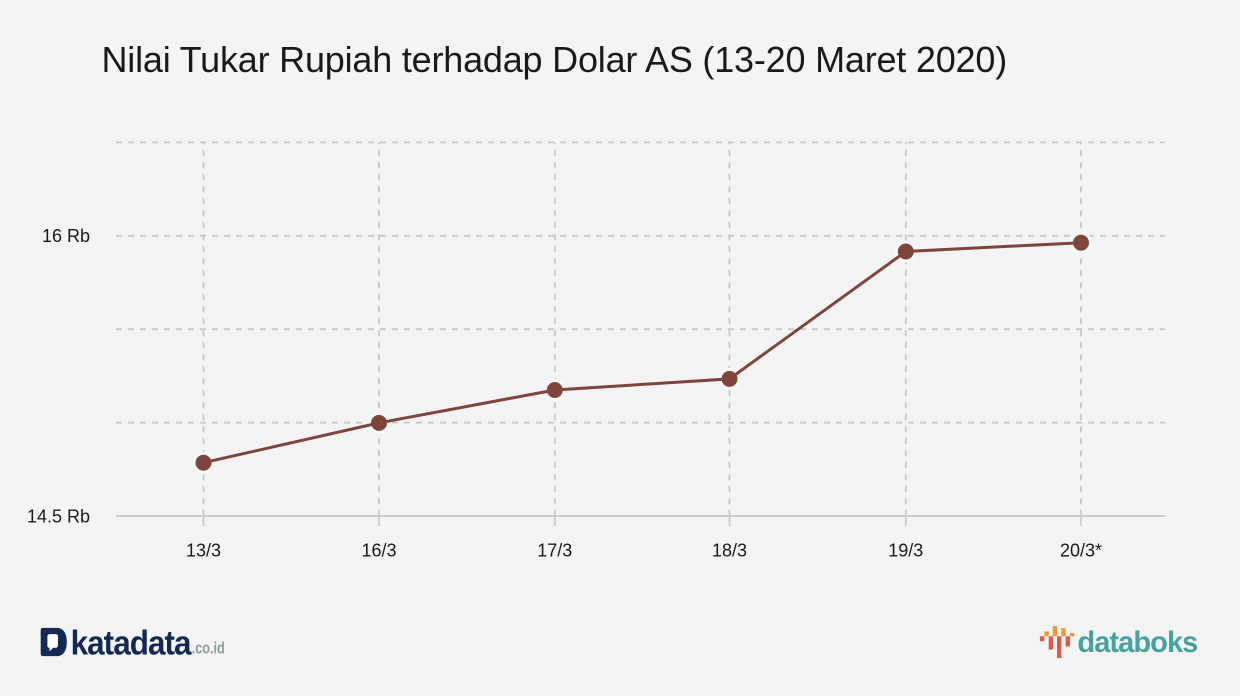  Describe the element at coordinates (66, 236) in the screenshot. I see `svg-text: 16 Rb` at that location.